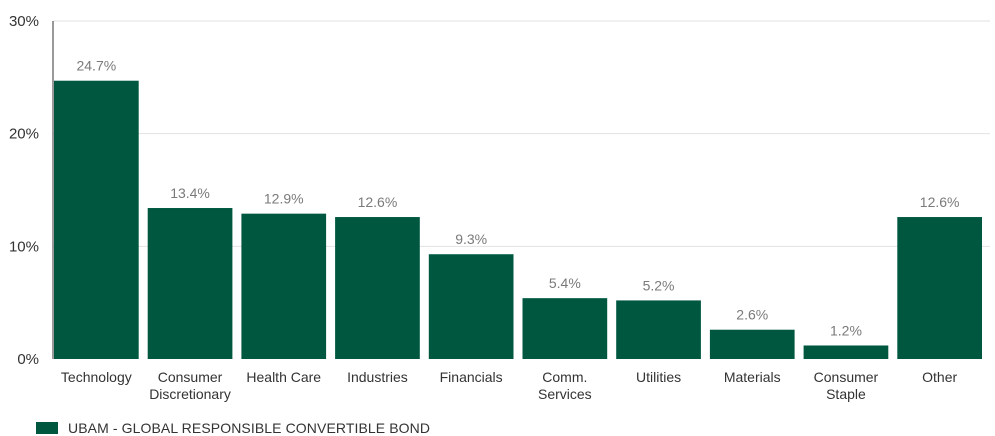 The height and width of the screenshot is (436, 995). I want to click on y-tick-label: 20%, so click(24, 134).